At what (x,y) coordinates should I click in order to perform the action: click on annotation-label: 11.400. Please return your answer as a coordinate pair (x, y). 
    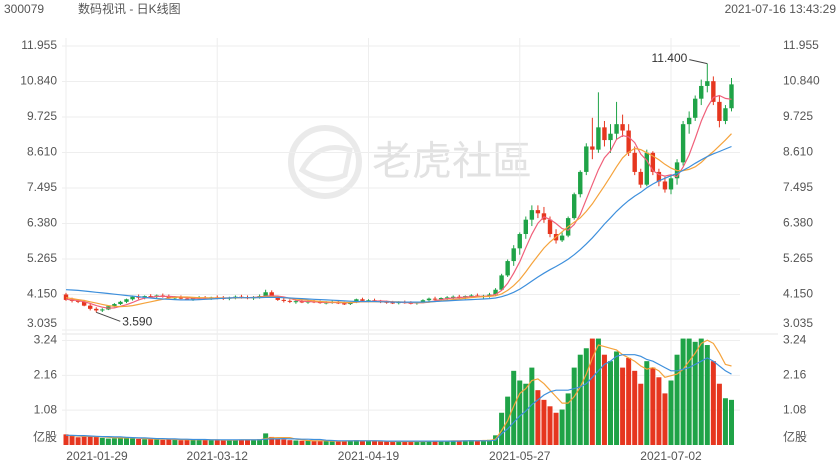
    Looking at the image, I should click on (669, 58).